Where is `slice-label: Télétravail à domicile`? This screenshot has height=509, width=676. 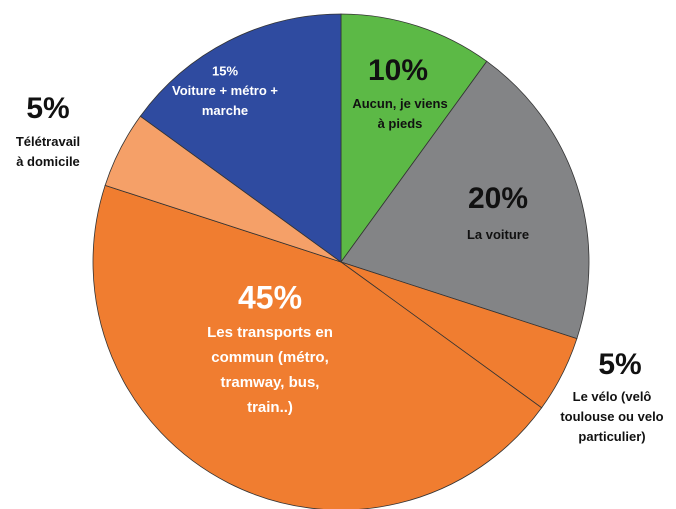
slice-label: Télétravail à domicile is located at coordinates (48, 151).